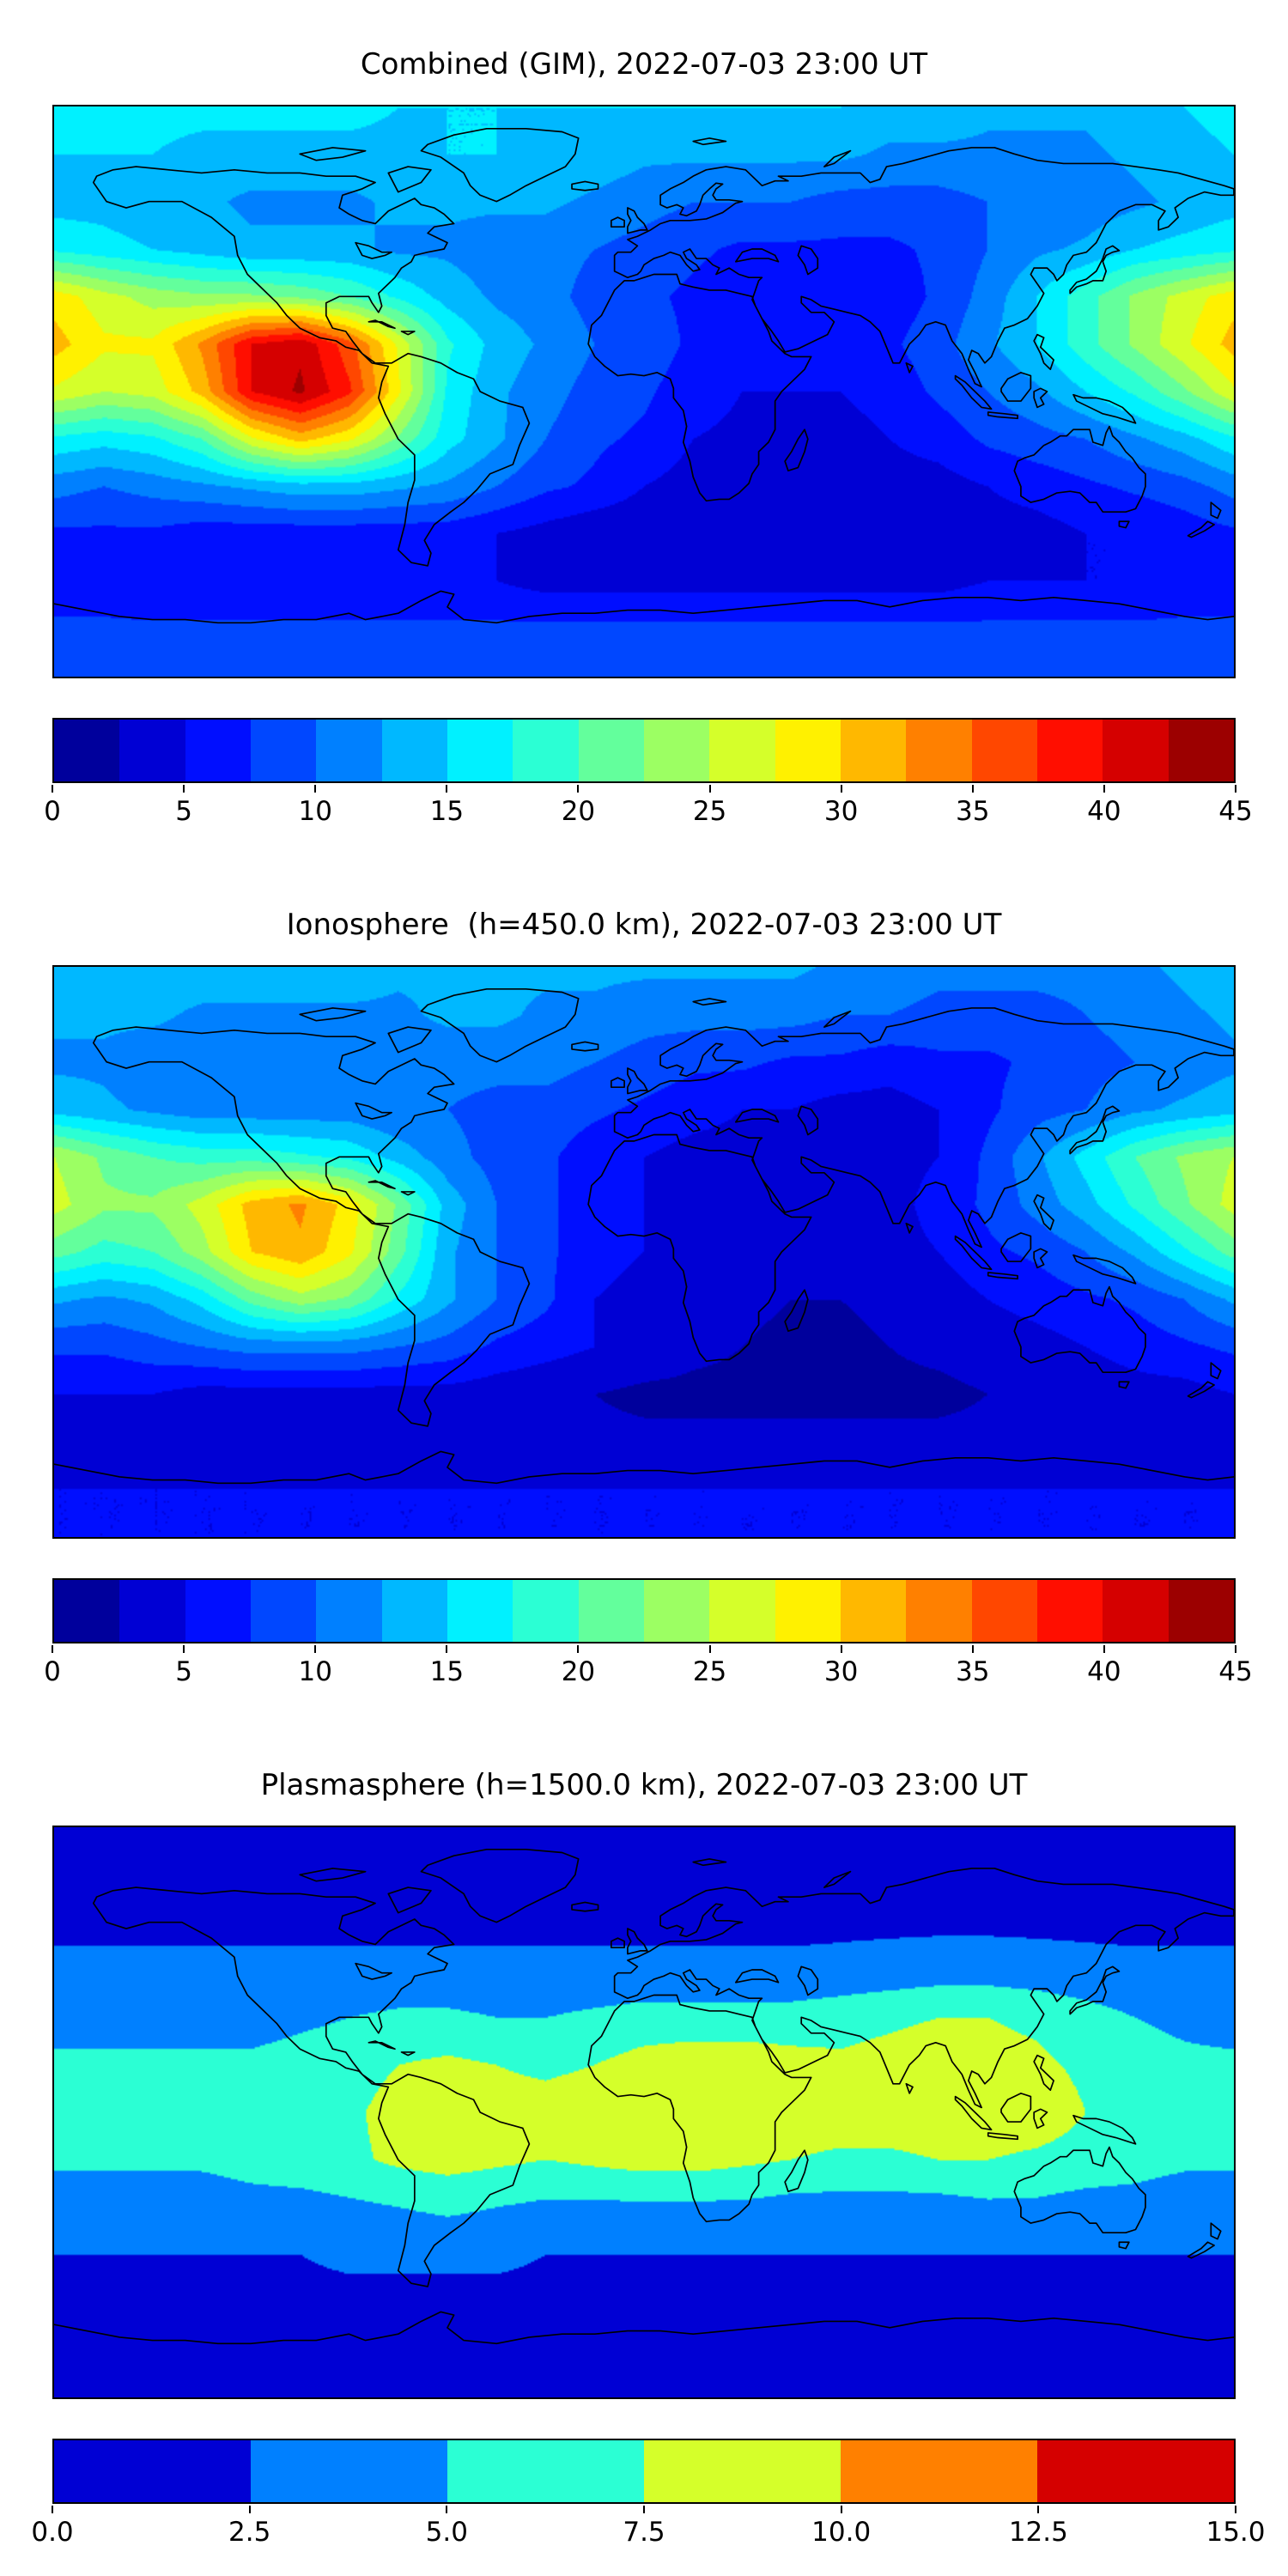 The image size is (1288, 2576). Describe the element at coordinates (841, 812) in the screenshot. I see `colorbar-tick-label: 30` at that location.